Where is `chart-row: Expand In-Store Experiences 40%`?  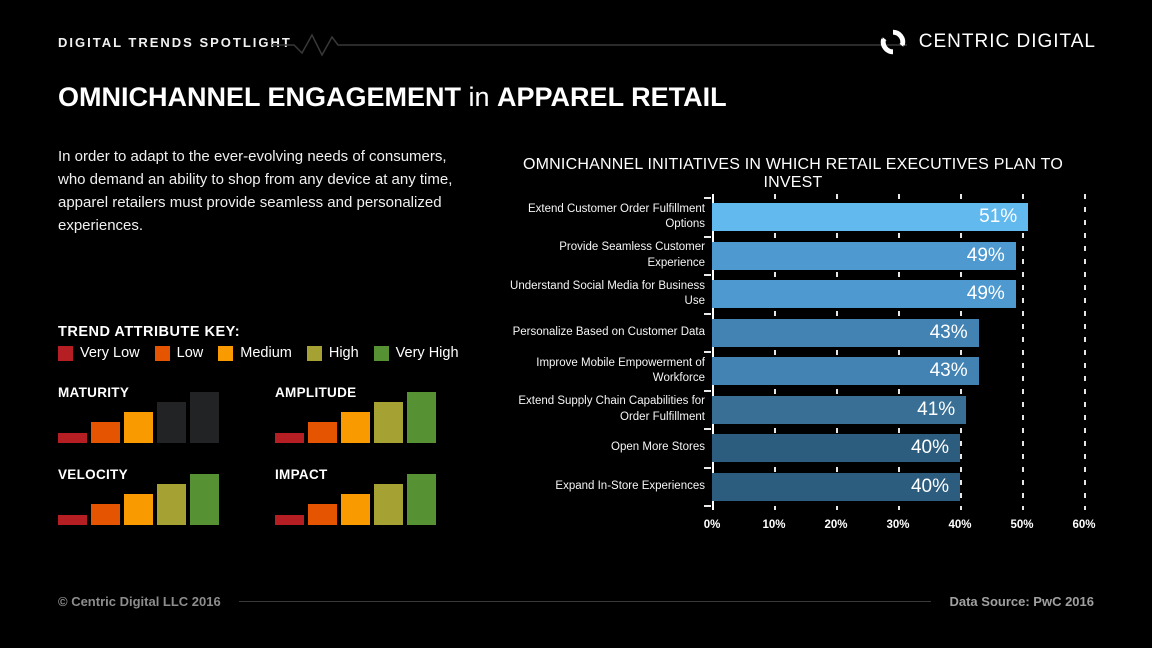 chart-row: Expand In-Store Experiences 40% is located at coordinates (795, 487).